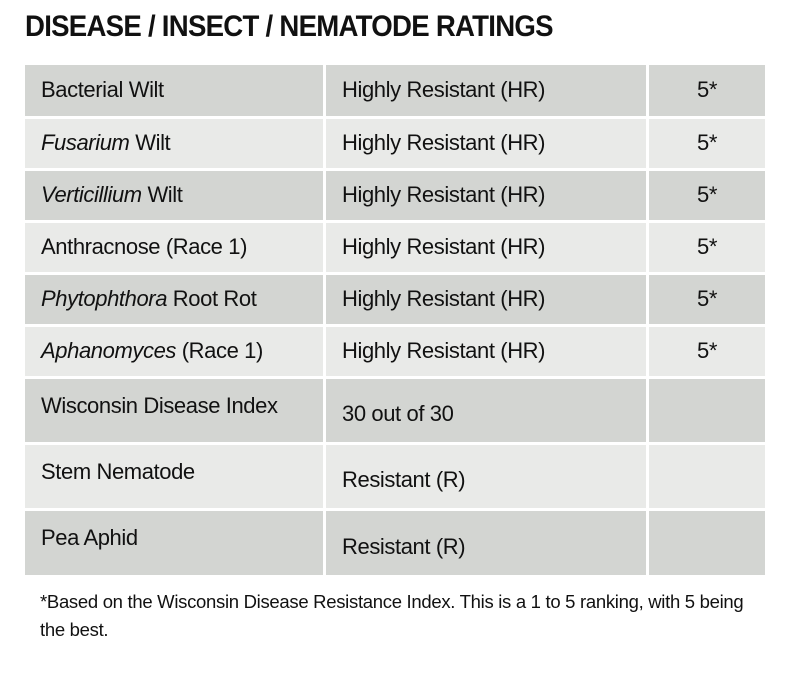 The height and width of the screenshot is (677, 800). Describe the element at coordinates (220, 350) in the screenshot. I see `name-text: (Race 1)` at that location.